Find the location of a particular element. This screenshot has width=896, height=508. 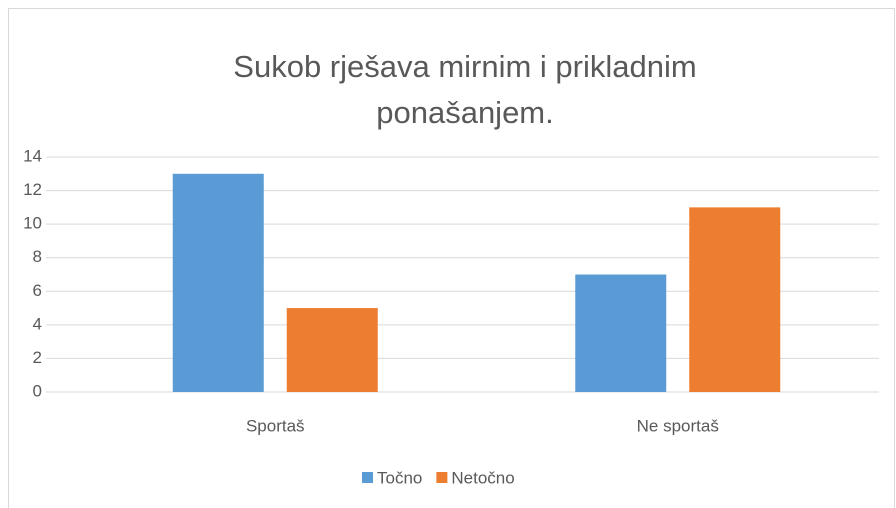

y-tick-label: 10 is located at coordinates (32, 223).